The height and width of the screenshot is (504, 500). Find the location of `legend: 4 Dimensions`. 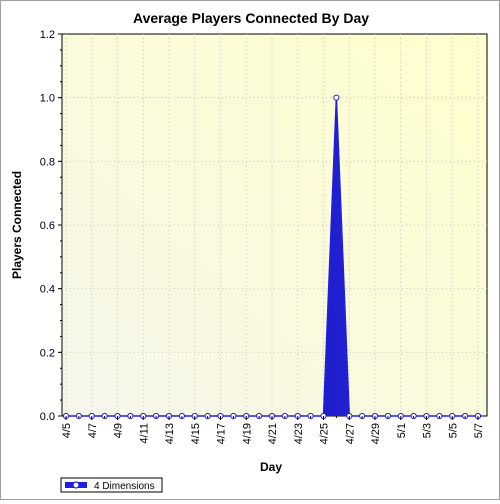

legend: 4 Dimensions is located at coordinates (111, 485).